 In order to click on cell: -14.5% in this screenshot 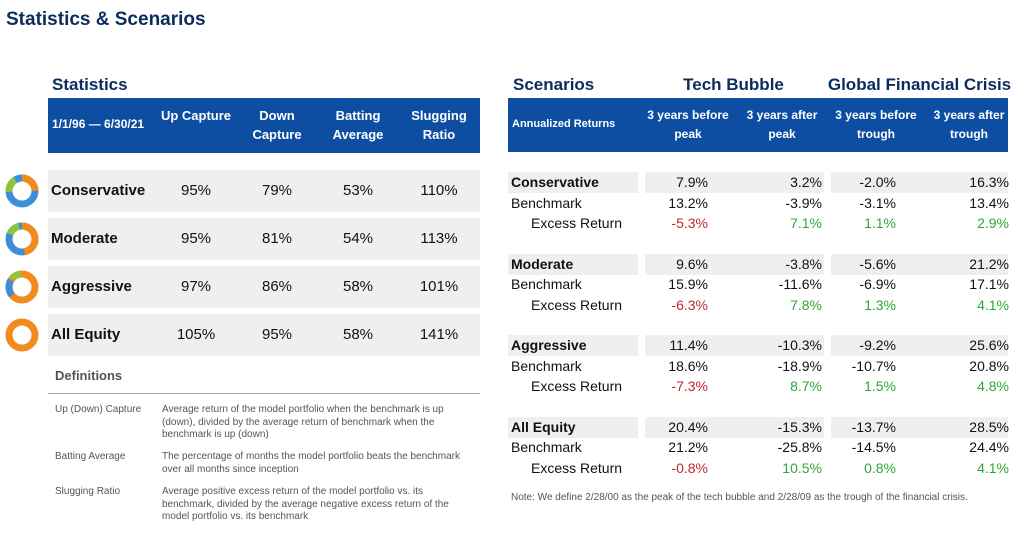, I will do `click(873, 447)`.